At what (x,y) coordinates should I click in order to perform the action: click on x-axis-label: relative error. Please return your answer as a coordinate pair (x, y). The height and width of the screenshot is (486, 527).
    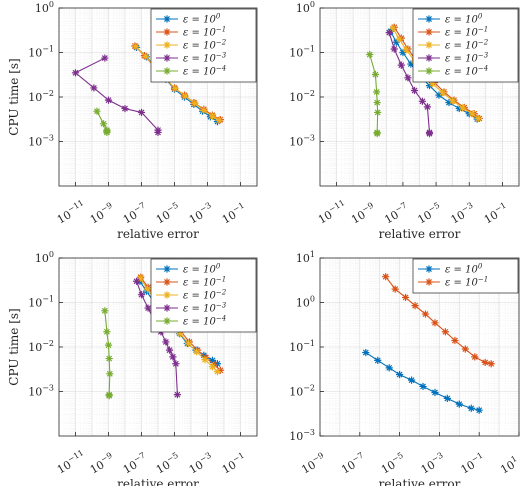
    Looking at the image, I should click on (420, 481).